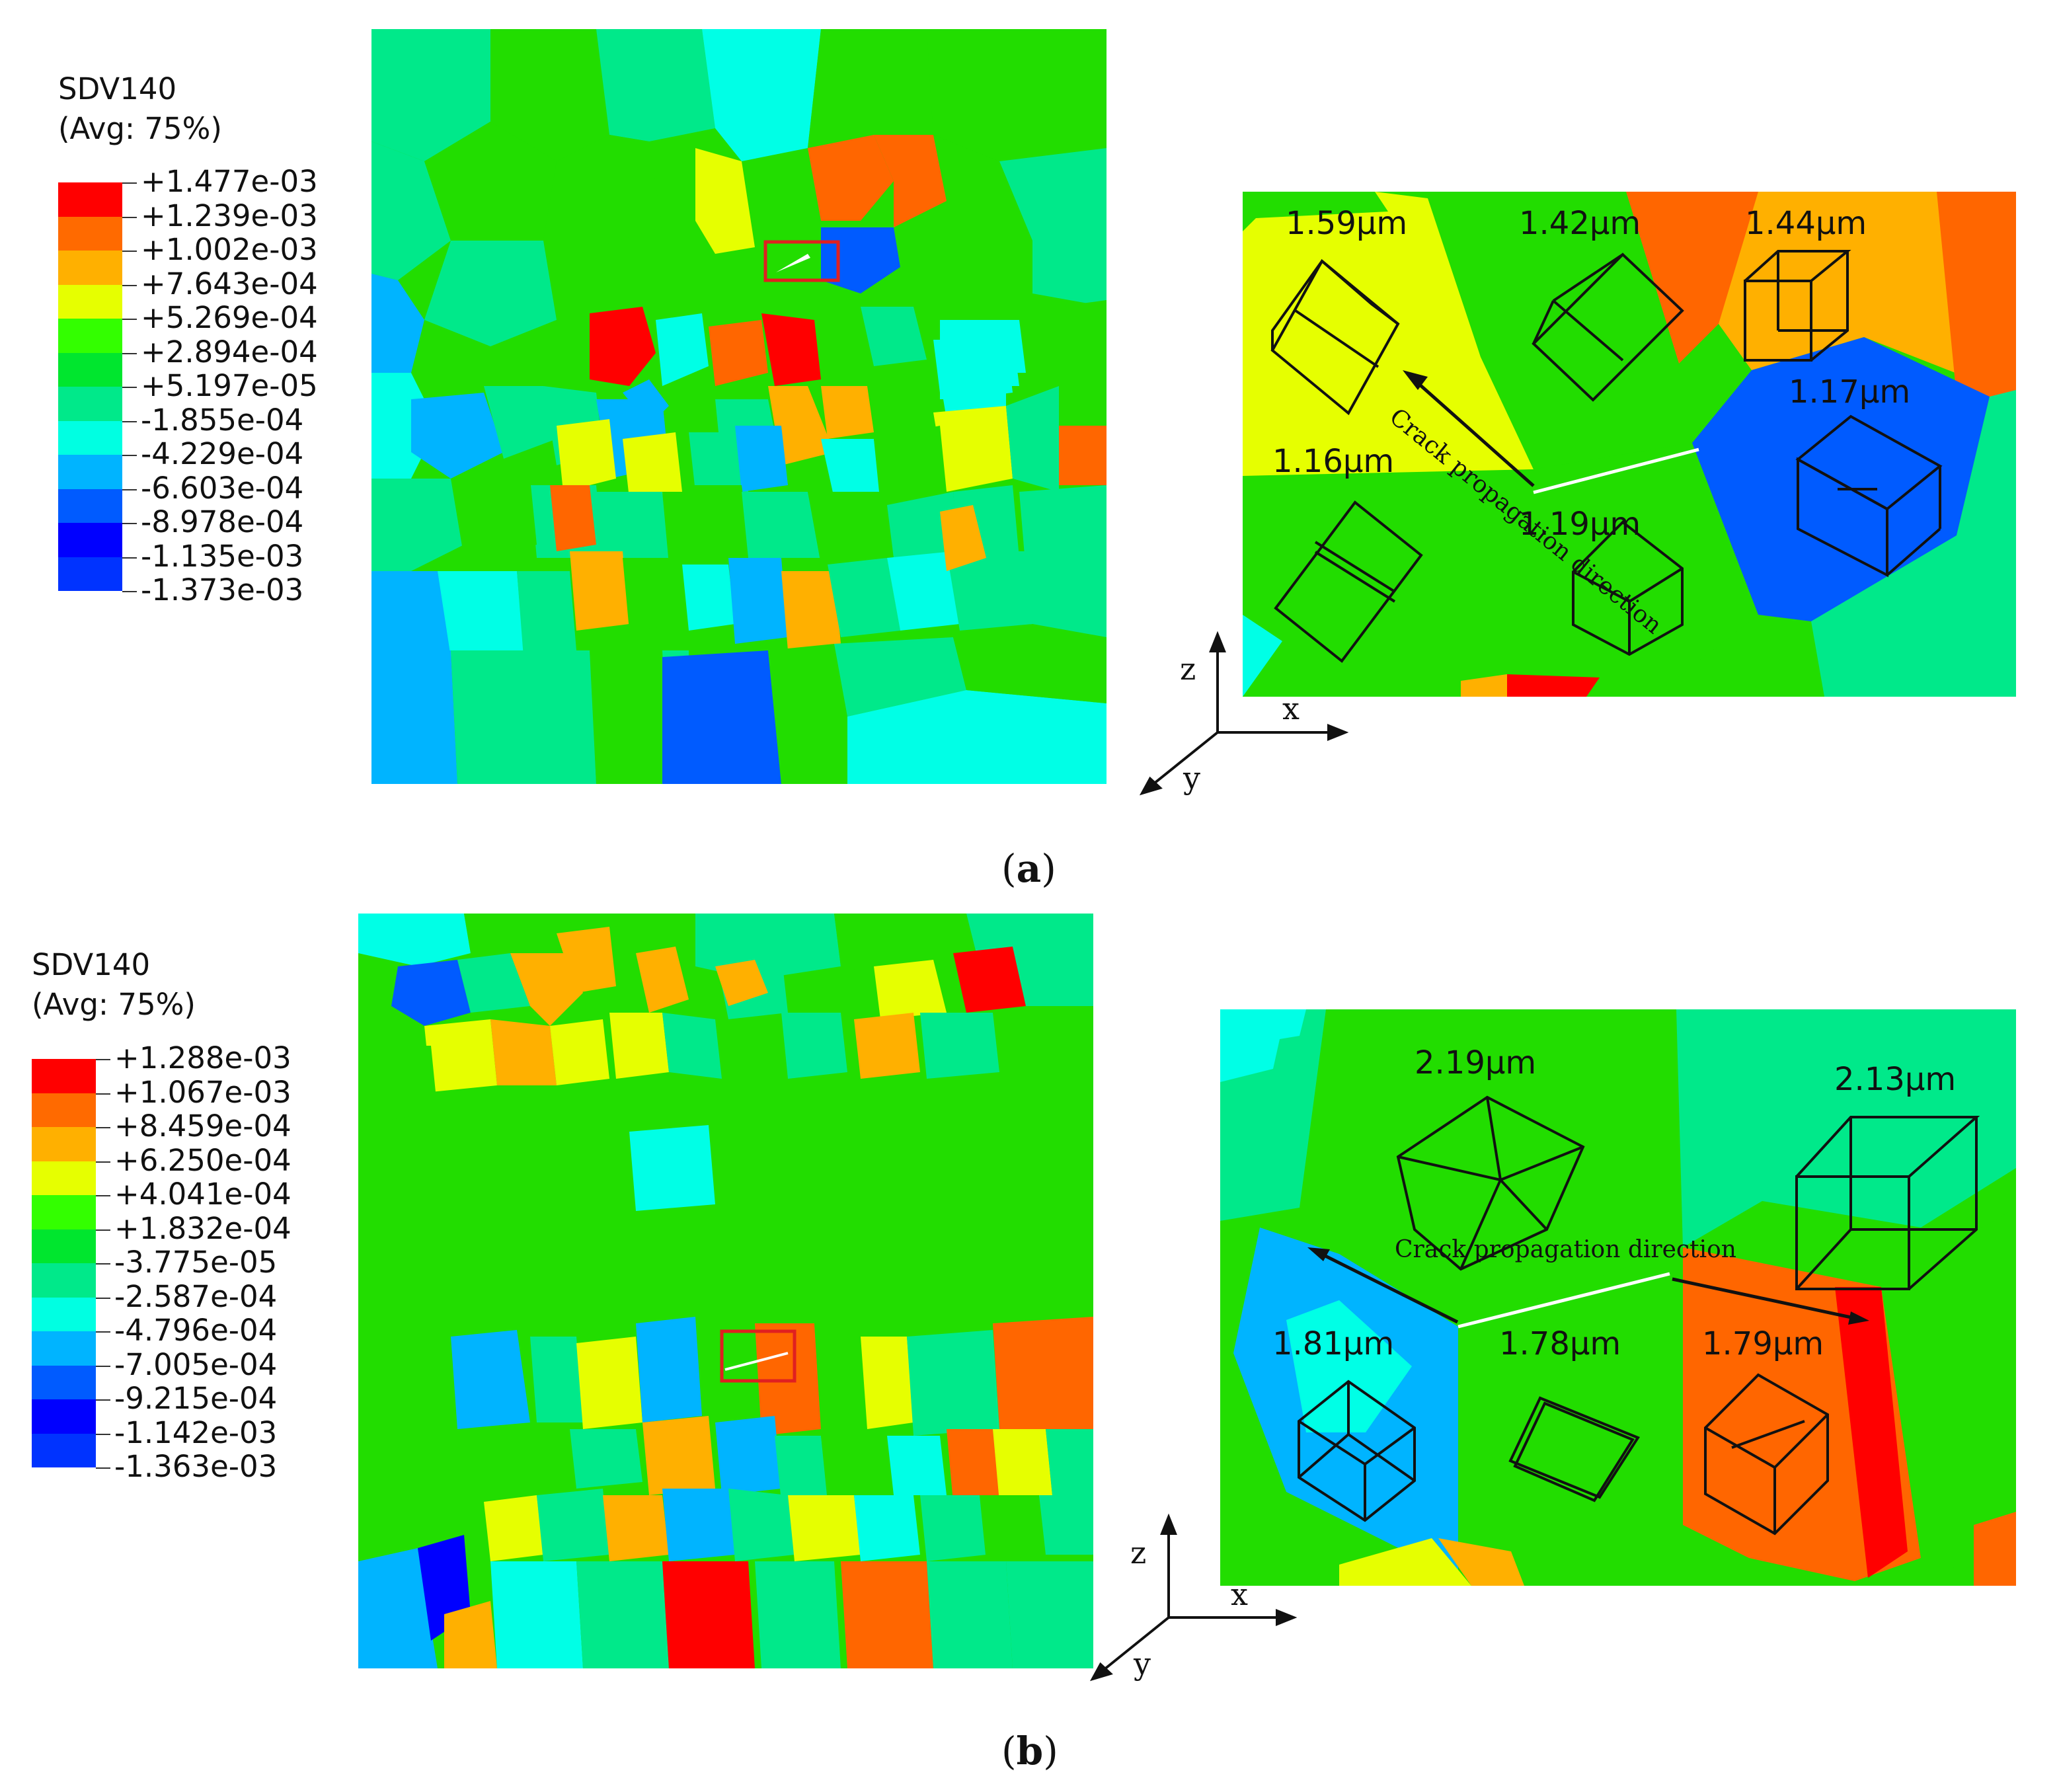  What do you see at coordinates (1244, 713) in the screenshot?
I see `axis-triad-a` at bounding box center [1244, 713].